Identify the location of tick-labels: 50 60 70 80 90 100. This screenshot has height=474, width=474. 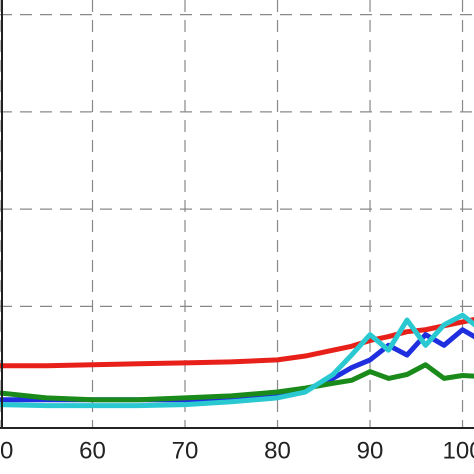
(237, 450).